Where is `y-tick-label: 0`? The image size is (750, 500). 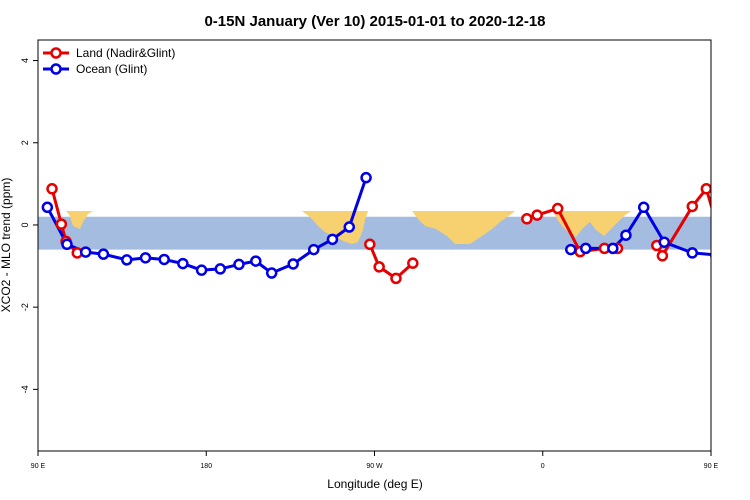 y-tick-label: 0 is located at coordinates (25, 224).